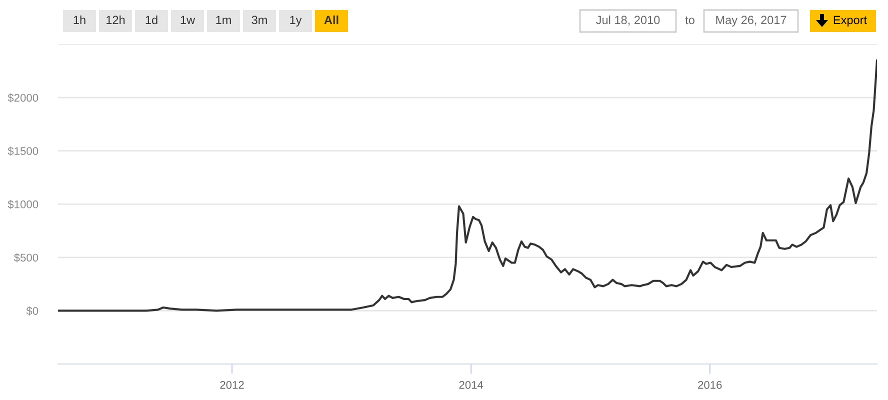 The width and height of the screenshot is (888, 400). Describe the element at coordinates (188, 20) in the screenshot. I see `text: 1w` at that location.